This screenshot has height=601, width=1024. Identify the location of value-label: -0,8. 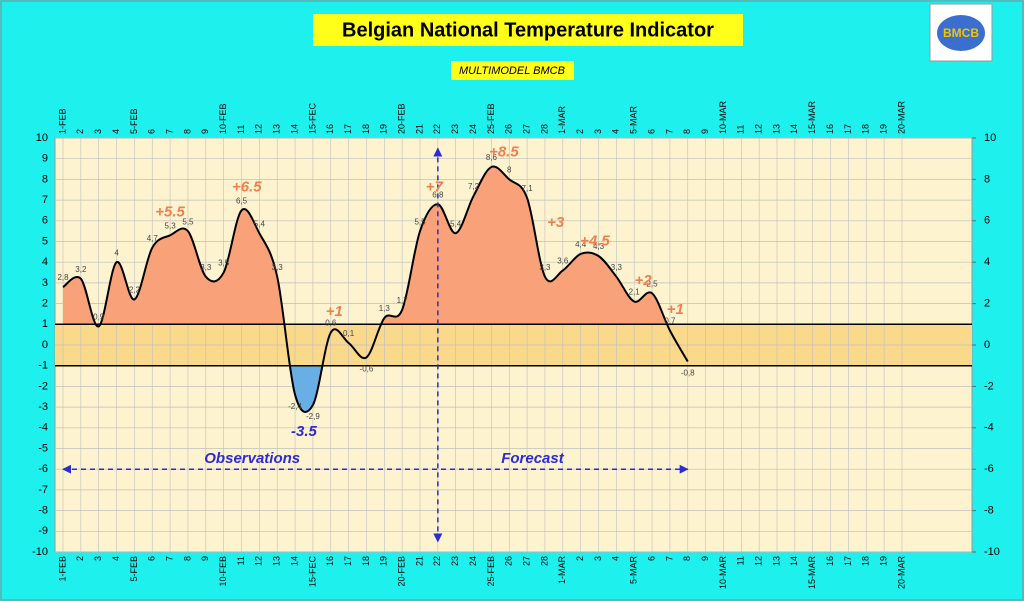
(688, 373).